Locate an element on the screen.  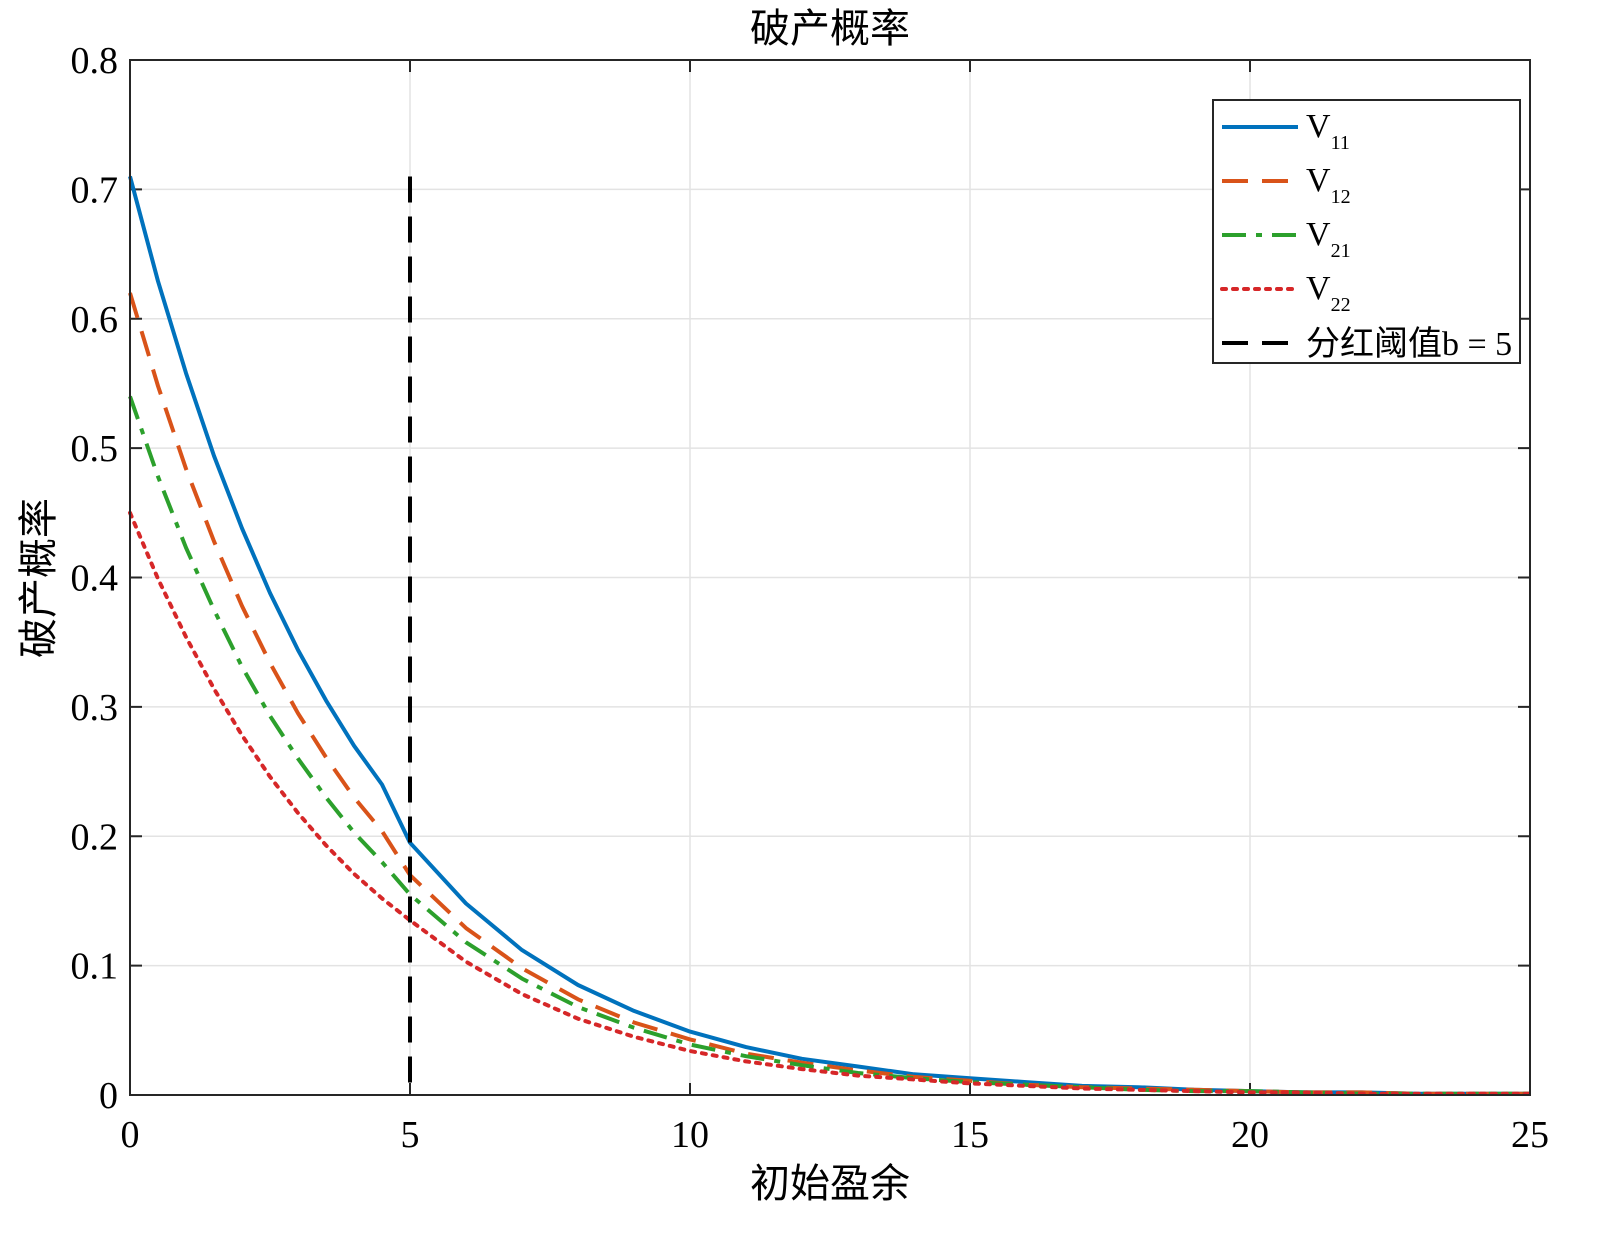
legend-label-v12: V12 is located at coordinates (1328, 185).